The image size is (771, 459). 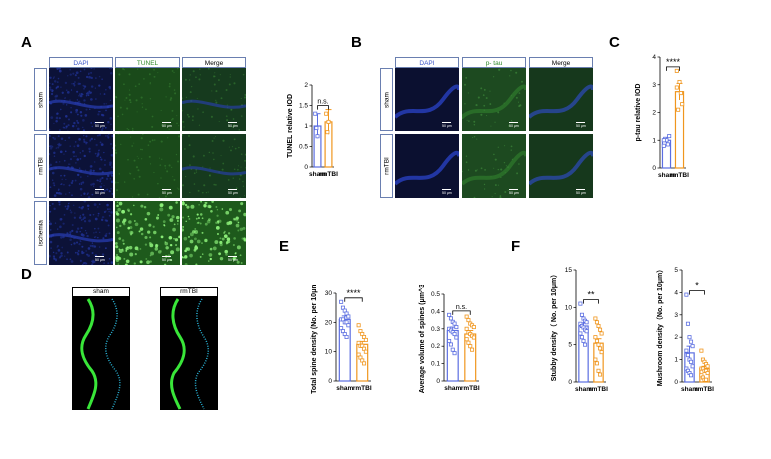 I want to click on micrograph-merge-ischemia, so click(x=214, y=233).